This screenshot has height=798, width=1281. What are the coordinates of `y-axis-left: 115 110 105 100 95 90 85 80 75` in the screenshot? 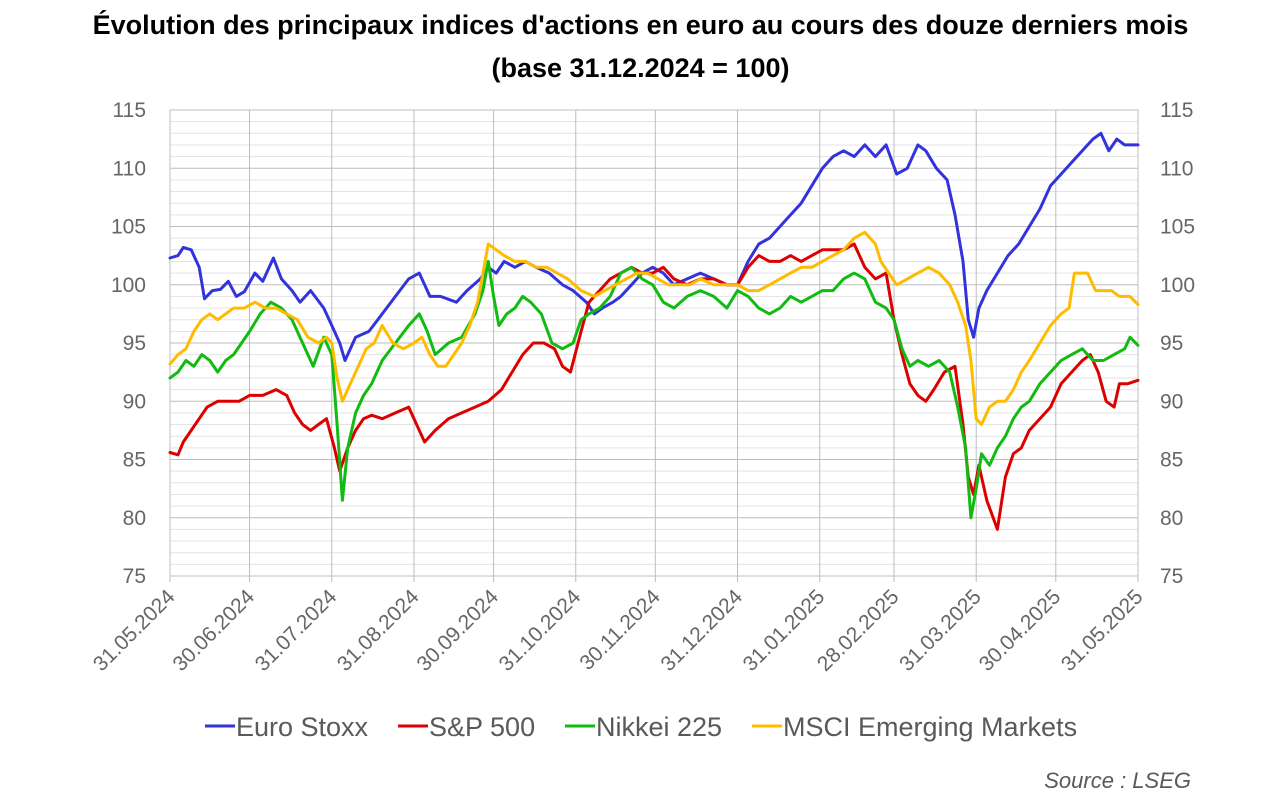 It's located at (128, 343).